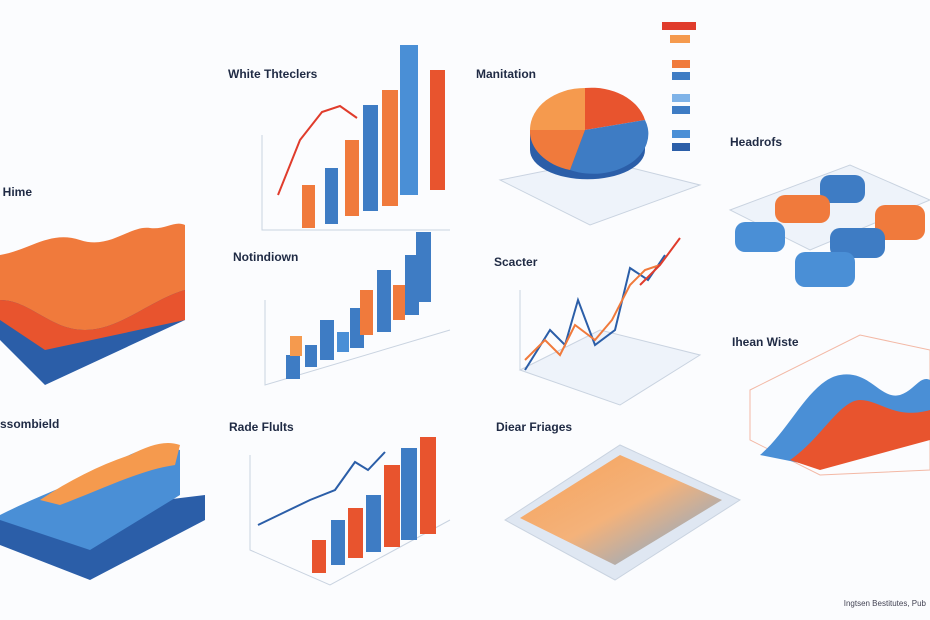  What do you see at coordinates (273, 74) in the screenshot?
I see `panel-title: White Thteclers` at bounding box center [273, 74].